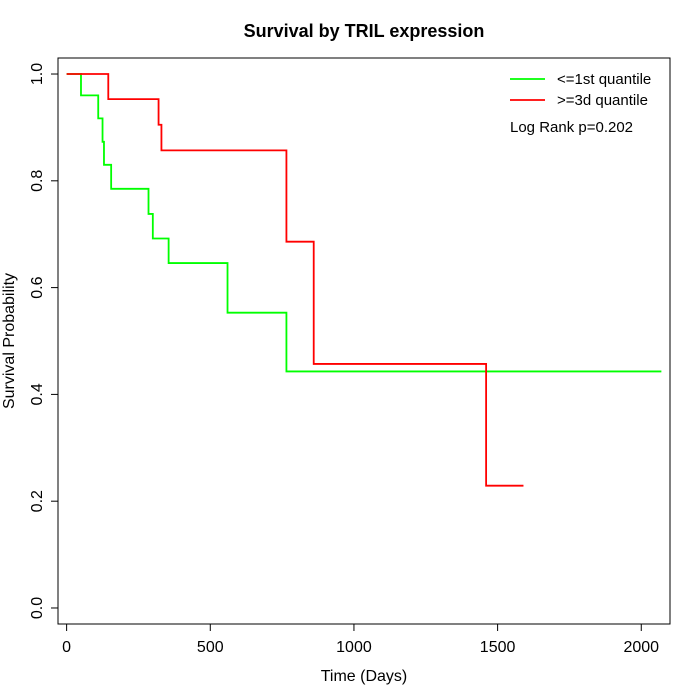  Describe the element at coordinates (66, 647) in the screenshot. I see `x-tick-label: 0` at that location.